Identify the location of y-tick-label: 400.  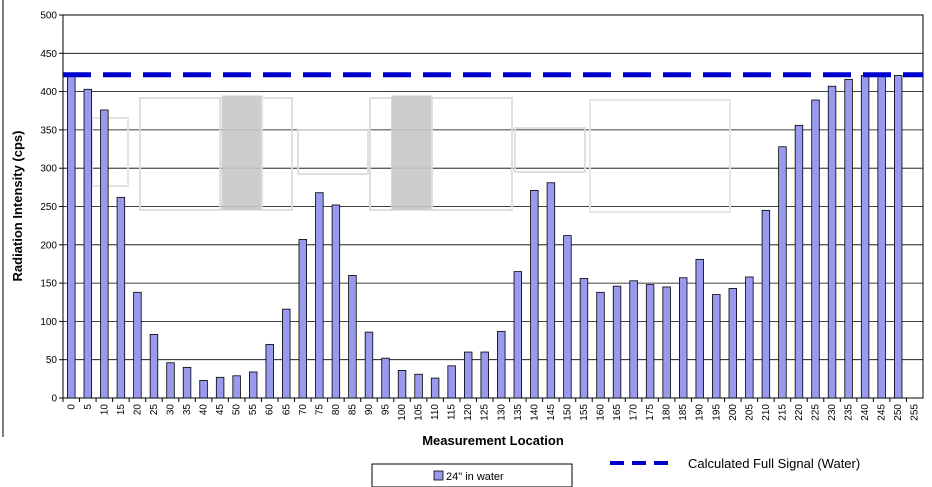
(48, 92).